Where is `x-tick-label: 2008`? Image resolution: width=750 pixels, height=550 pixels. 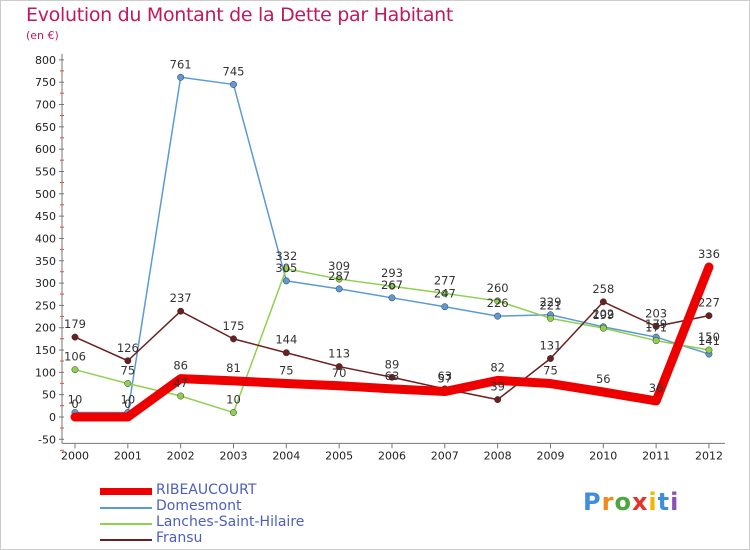 x-tick-label: 2008 is located at coordinates (498, 455).